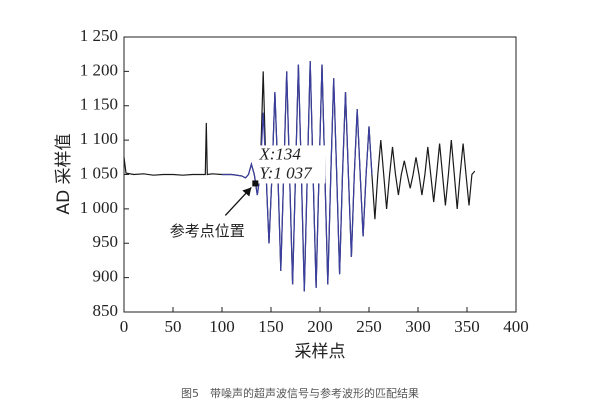 The image size is (600, 412). What do you see at coordinates (207, 231) in the screenshot?
I see `pointer-text: 参考点位置` at bounding box center [207, 231].